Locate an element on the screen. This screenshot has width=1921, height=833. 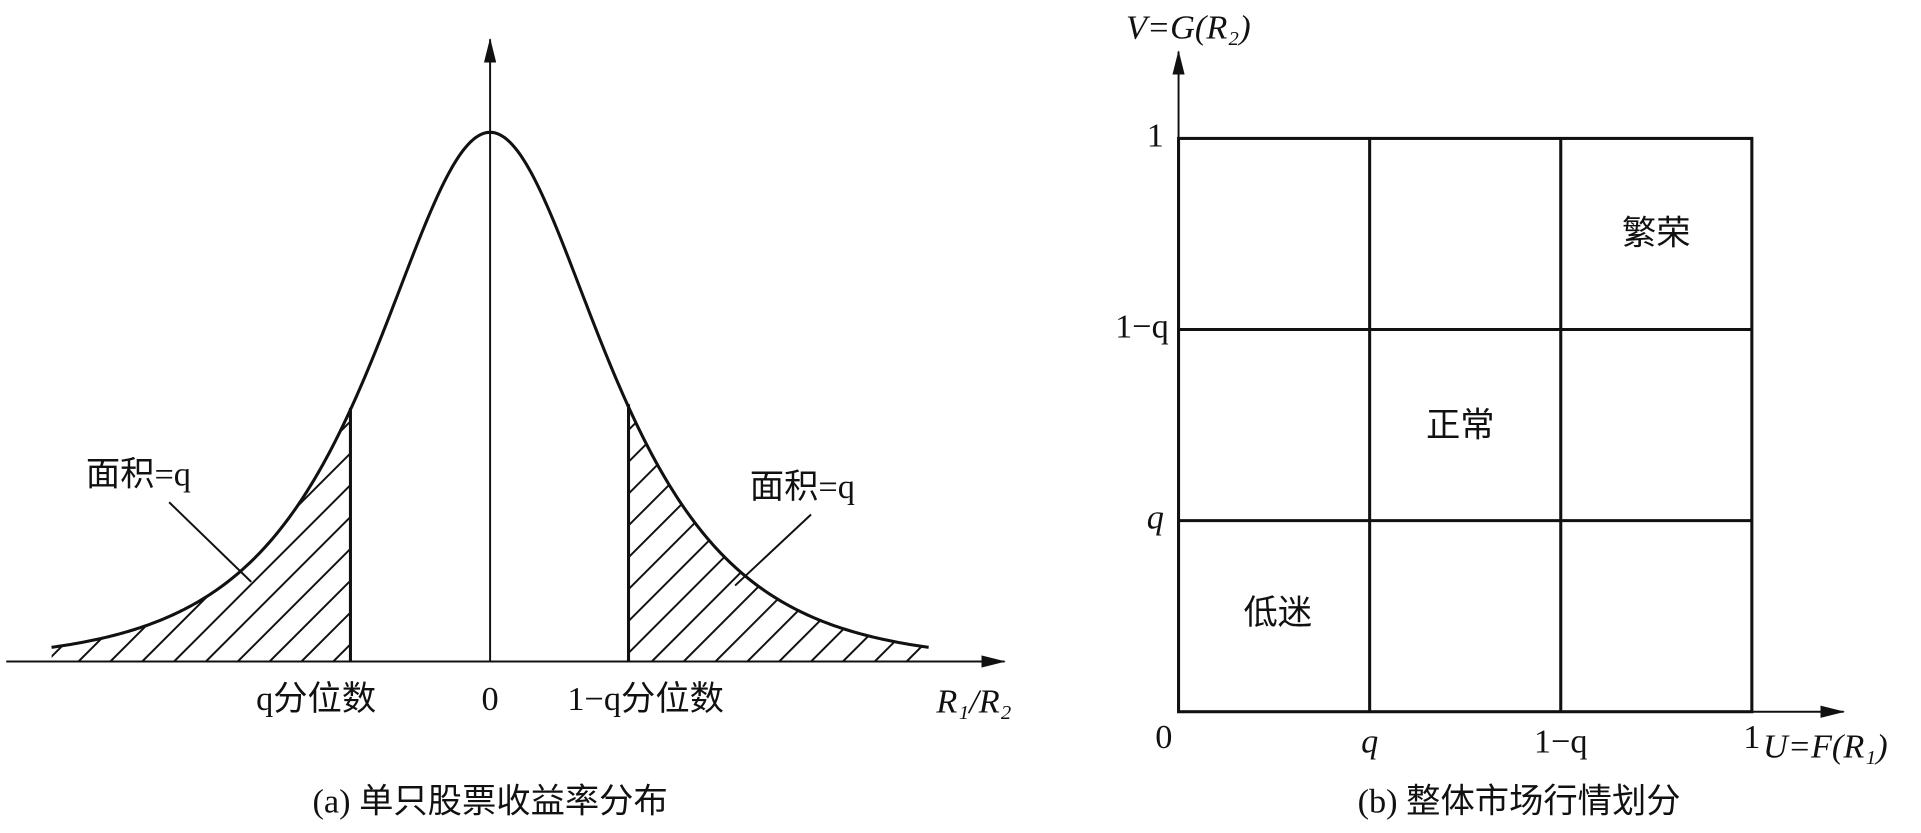
y-axis-label: V=G(R₂) is located at coordinates (1188, 27).